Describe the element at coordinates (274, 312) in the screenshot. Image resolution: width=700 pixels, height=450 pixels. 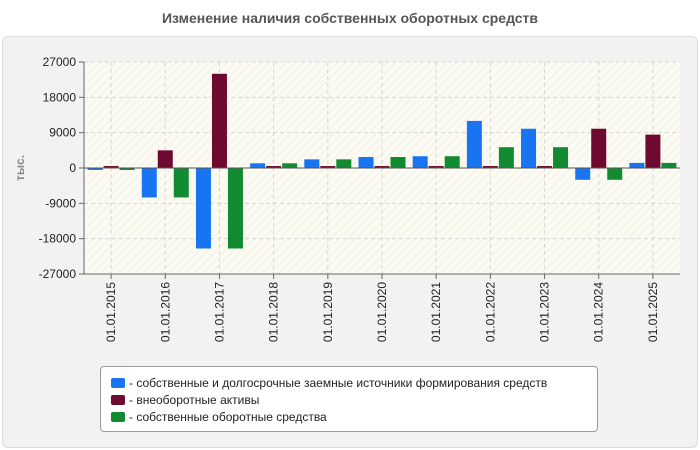
I see `x-tick-label: 01.01.2018` at that location.